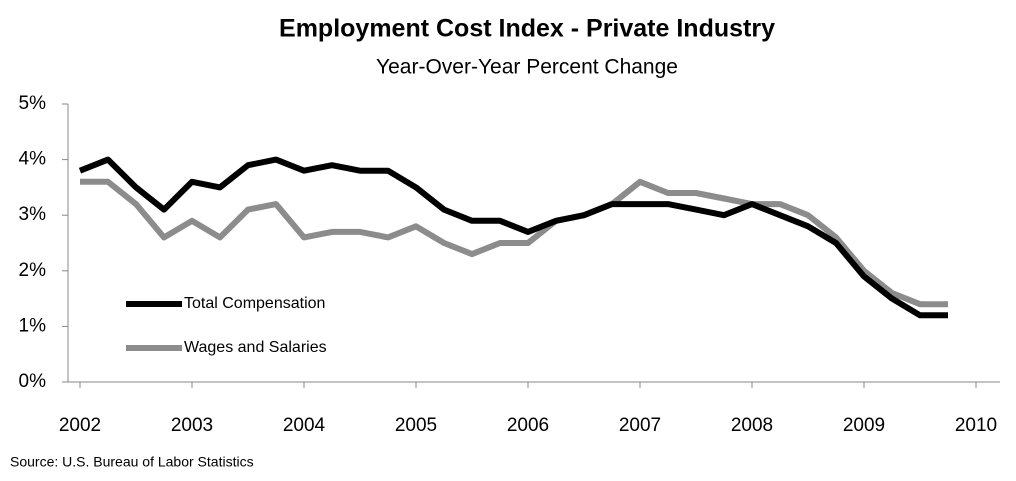  Describe the element at coordinates (304, 425) in the screenshot. I see `x-tick-label: 2004` at that location.